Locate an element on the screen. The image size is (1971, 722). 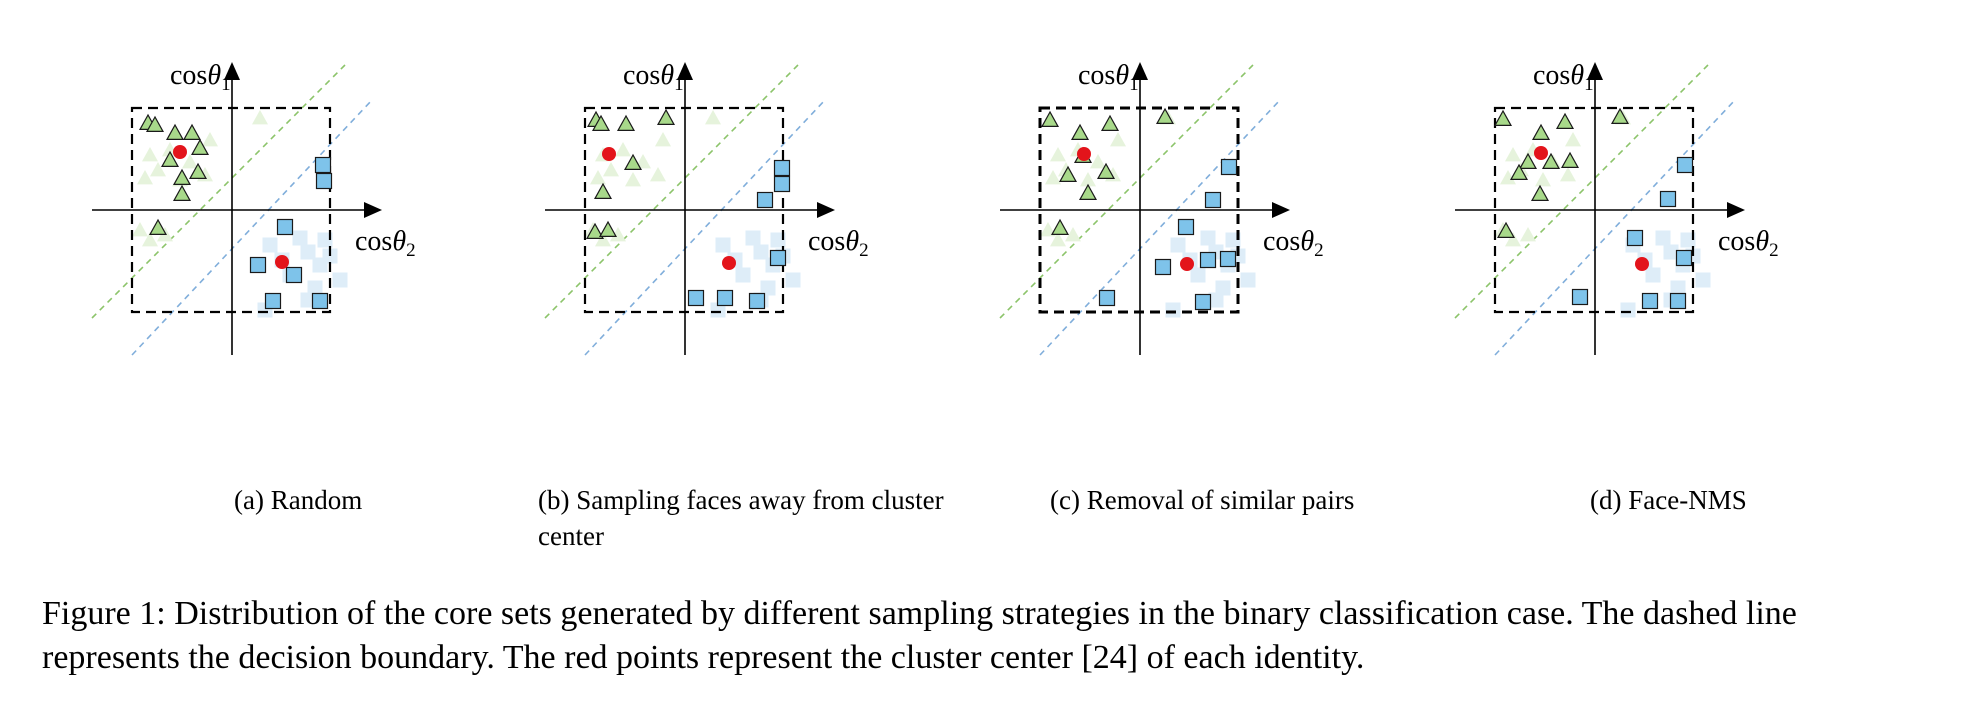
panel-removal-similar-plot: cosθ1 cosθ2 is located at coordinates (1161, 208).